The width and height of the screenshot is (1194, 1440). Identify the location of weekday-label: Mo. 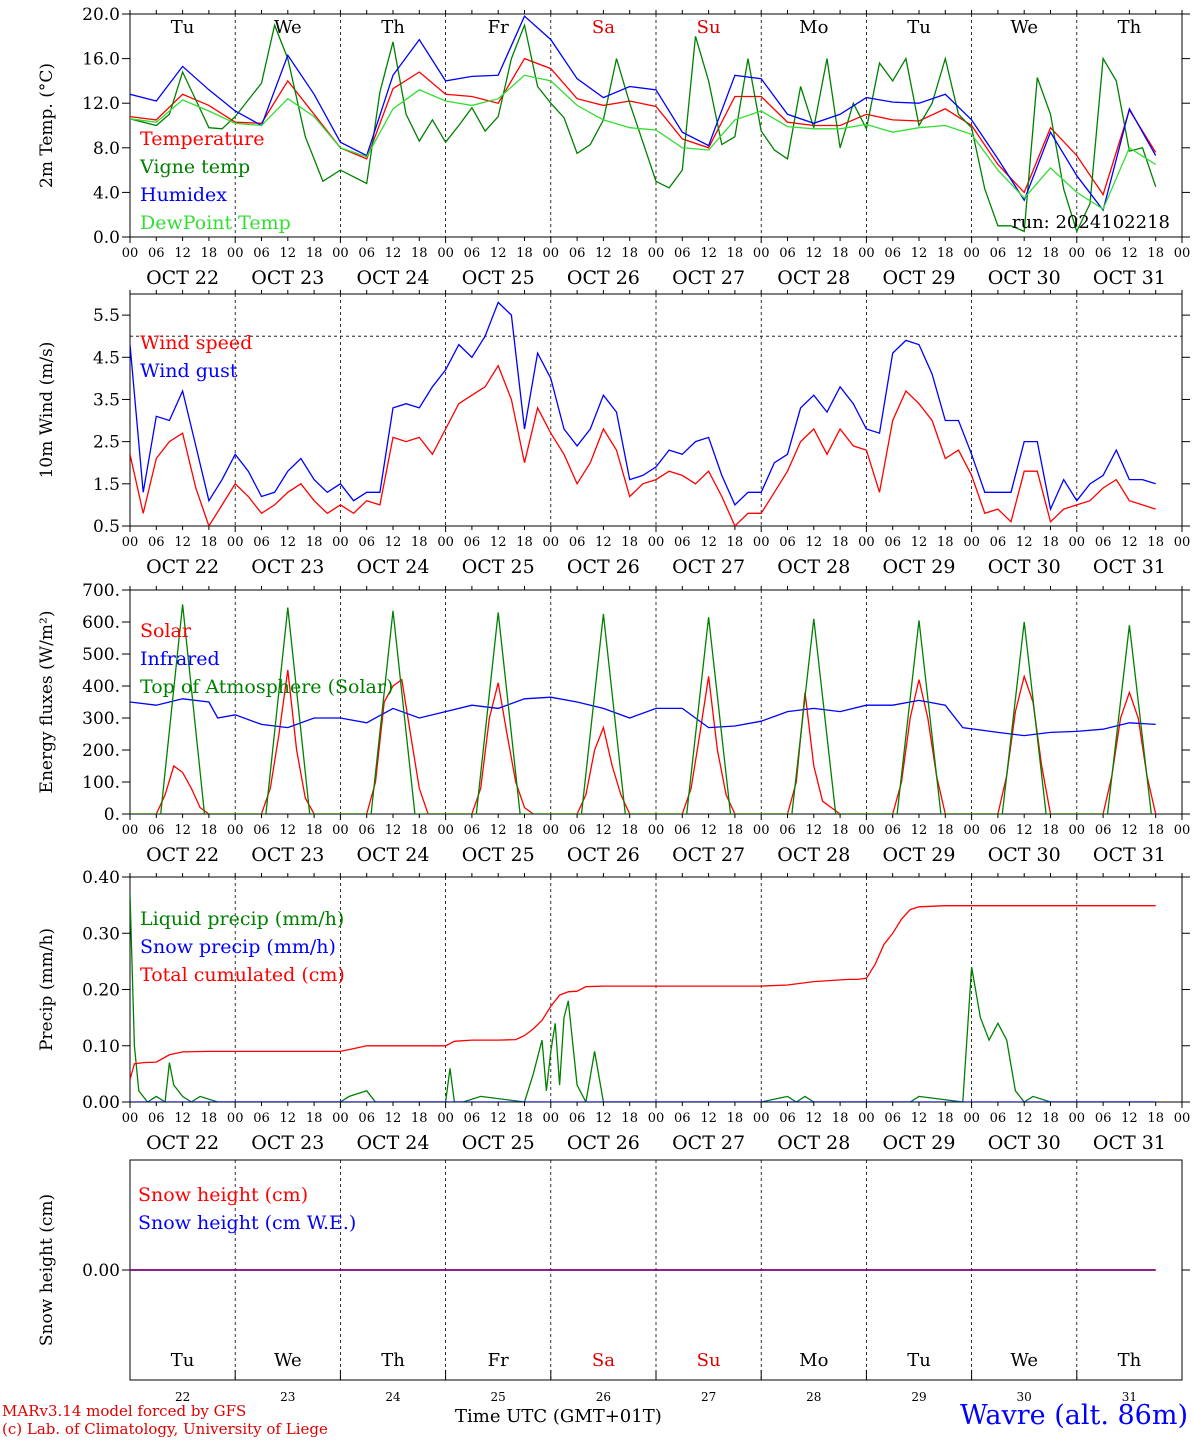
(813, 27).